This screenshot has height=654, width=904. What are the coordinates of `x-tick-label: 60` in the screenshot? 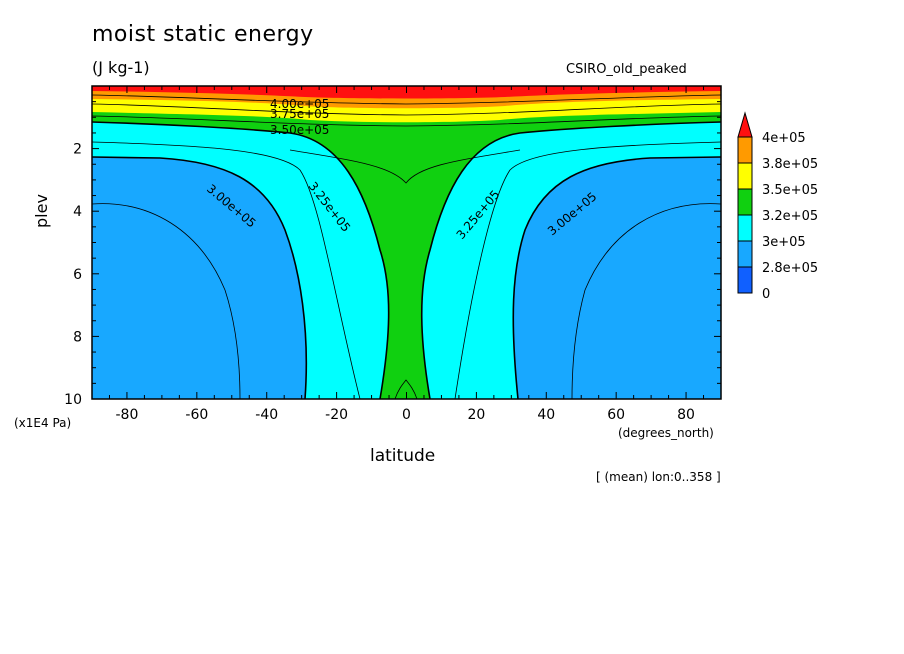 It's located at (616, 415).